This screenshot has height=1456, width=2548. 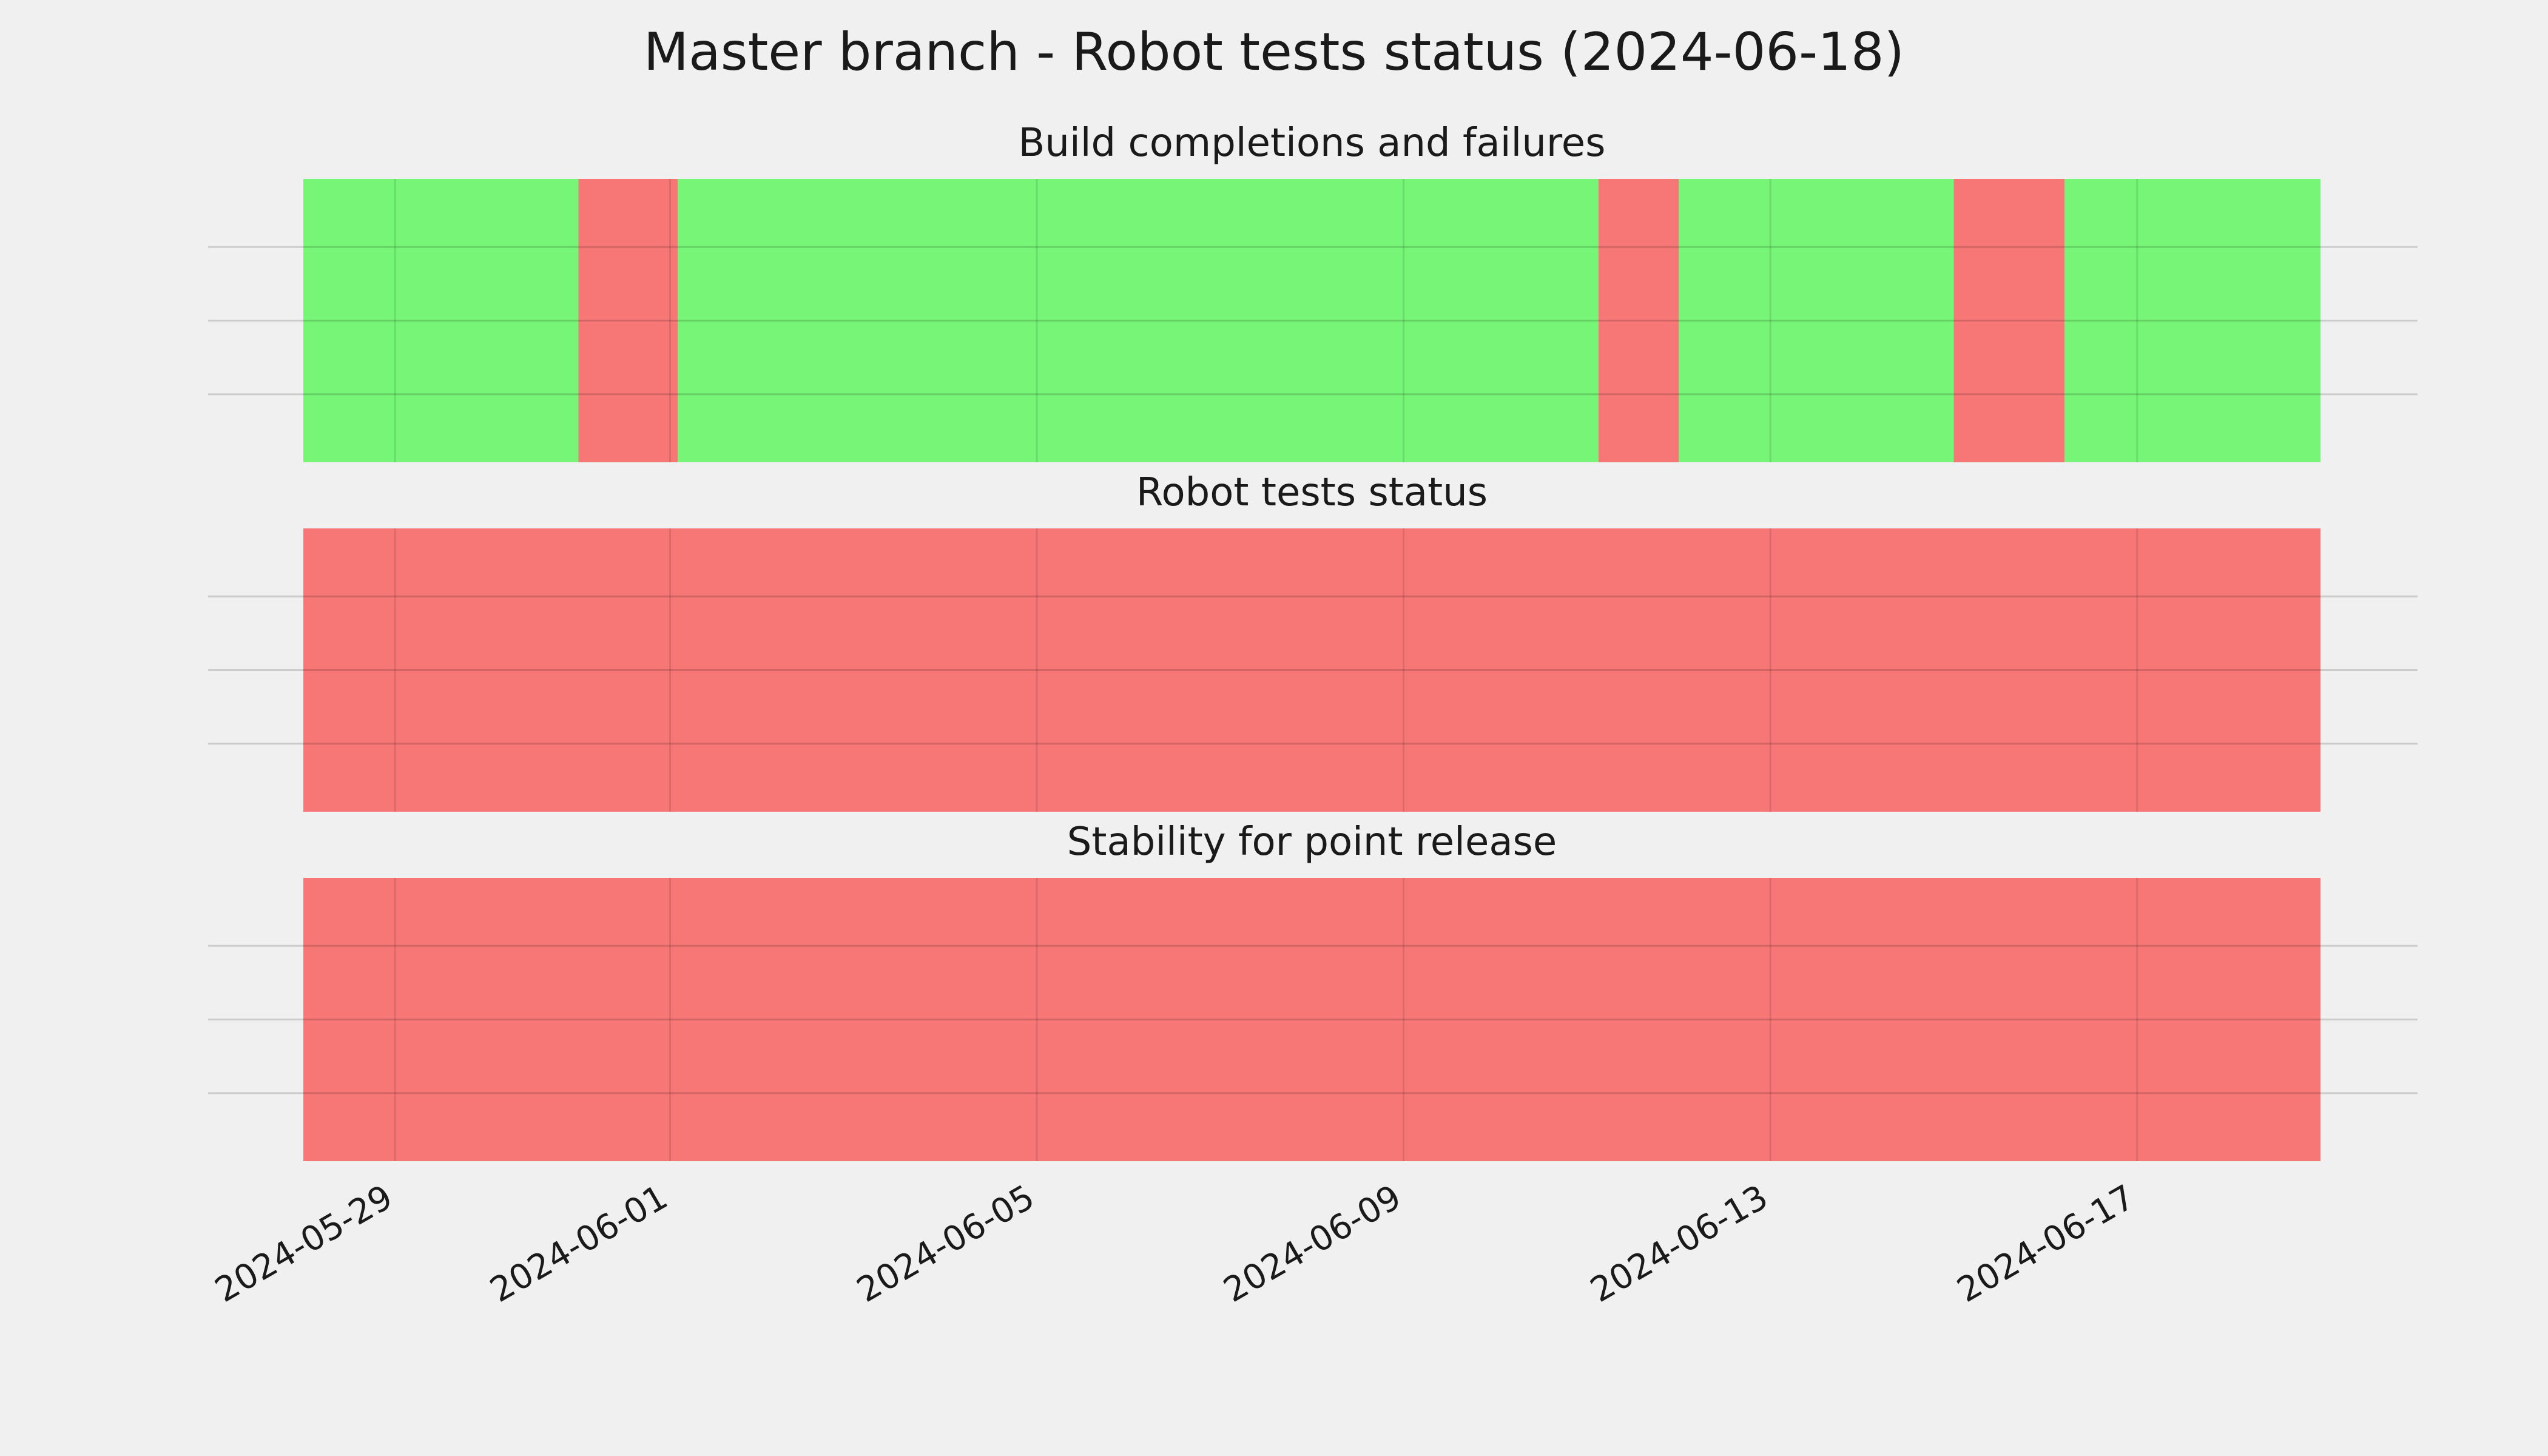 I want to click on panel-title: Robot tests status, so click(x=1312, y=492).